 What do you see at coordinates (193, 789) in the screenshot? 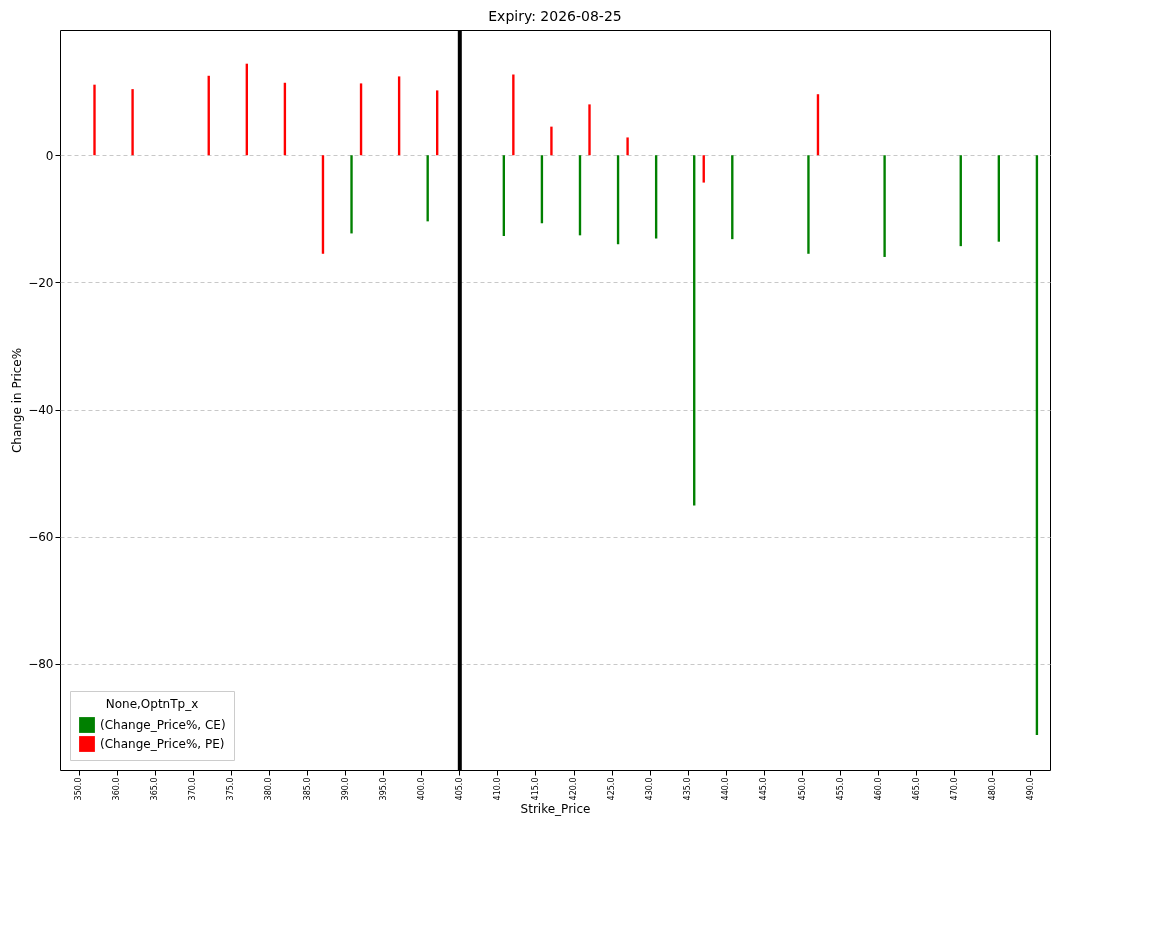
I see `x-tick-label: 370.0` at bounding box center [193, 789].